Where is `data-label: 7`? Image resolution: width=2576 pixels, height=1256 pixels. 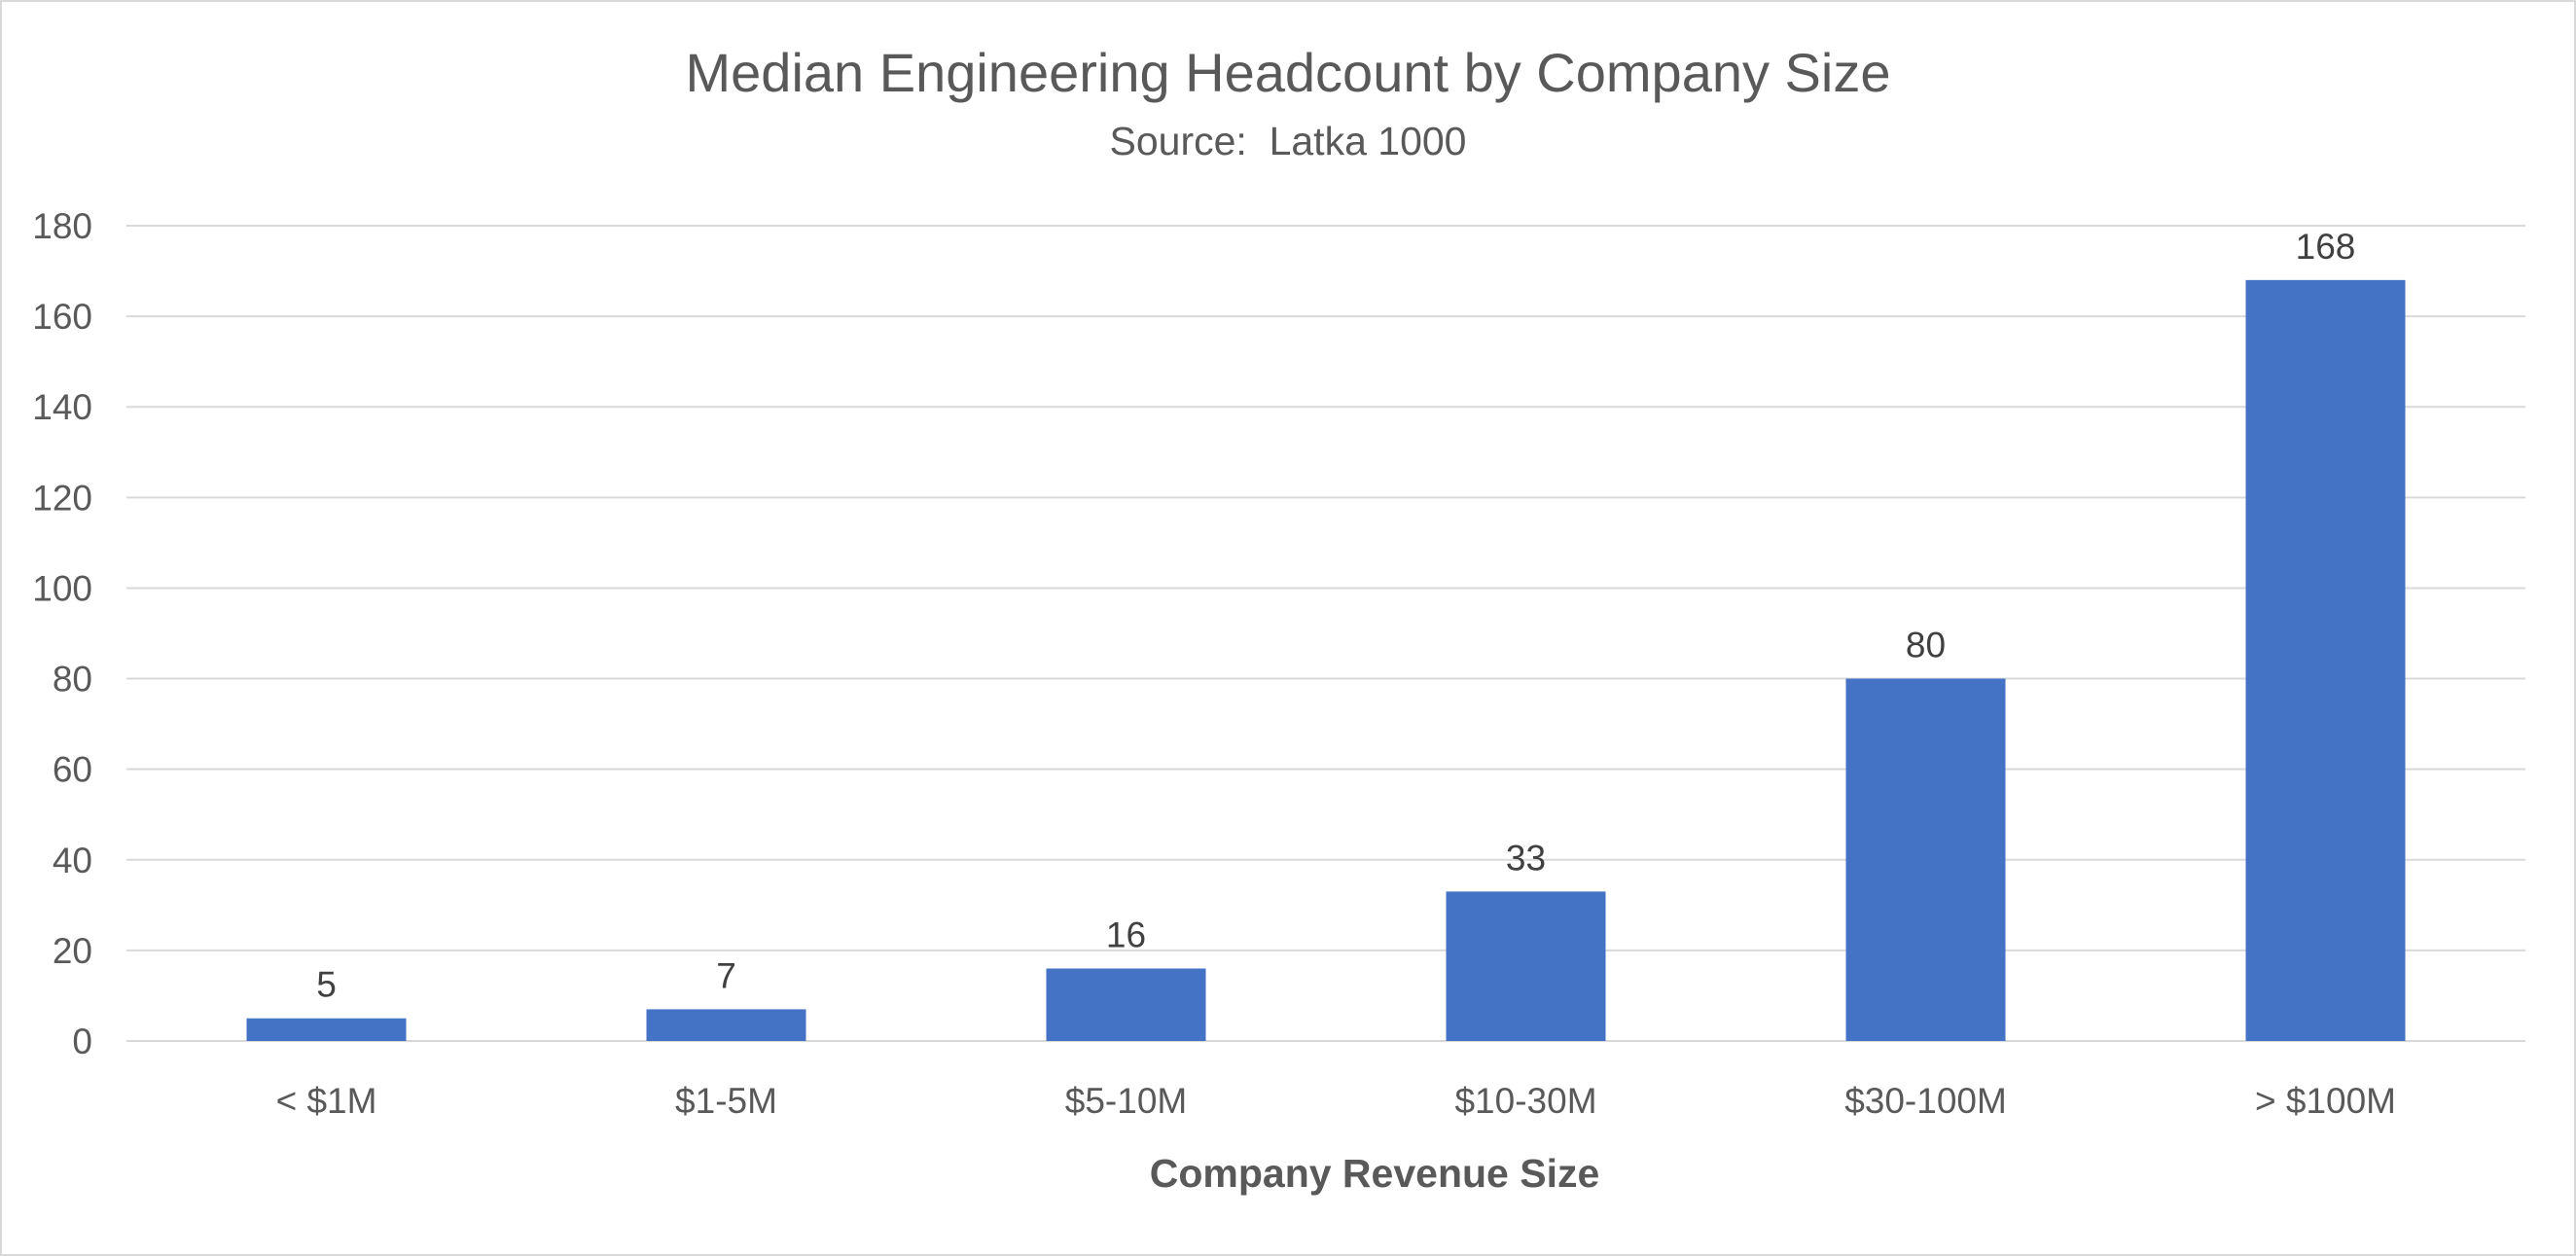 data-label: 7 is located at coordinates (726, 975).